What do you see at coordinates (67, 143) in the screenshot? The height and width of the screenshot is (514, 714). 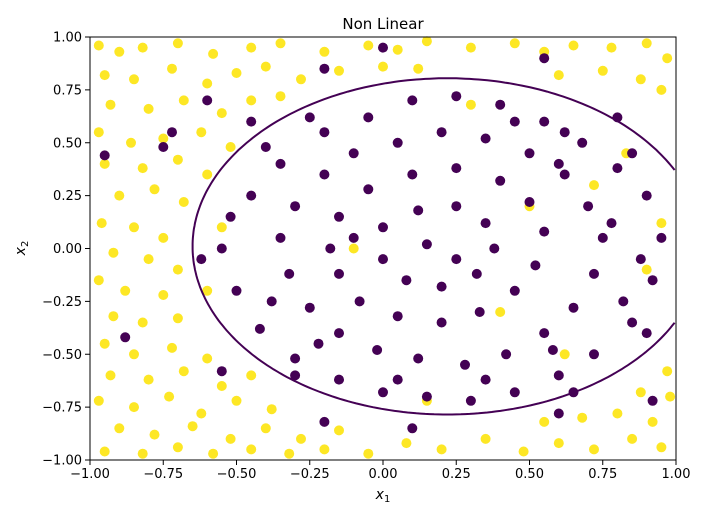 I see `y-tick-label: 0.50` at bounding box center [67, 143].